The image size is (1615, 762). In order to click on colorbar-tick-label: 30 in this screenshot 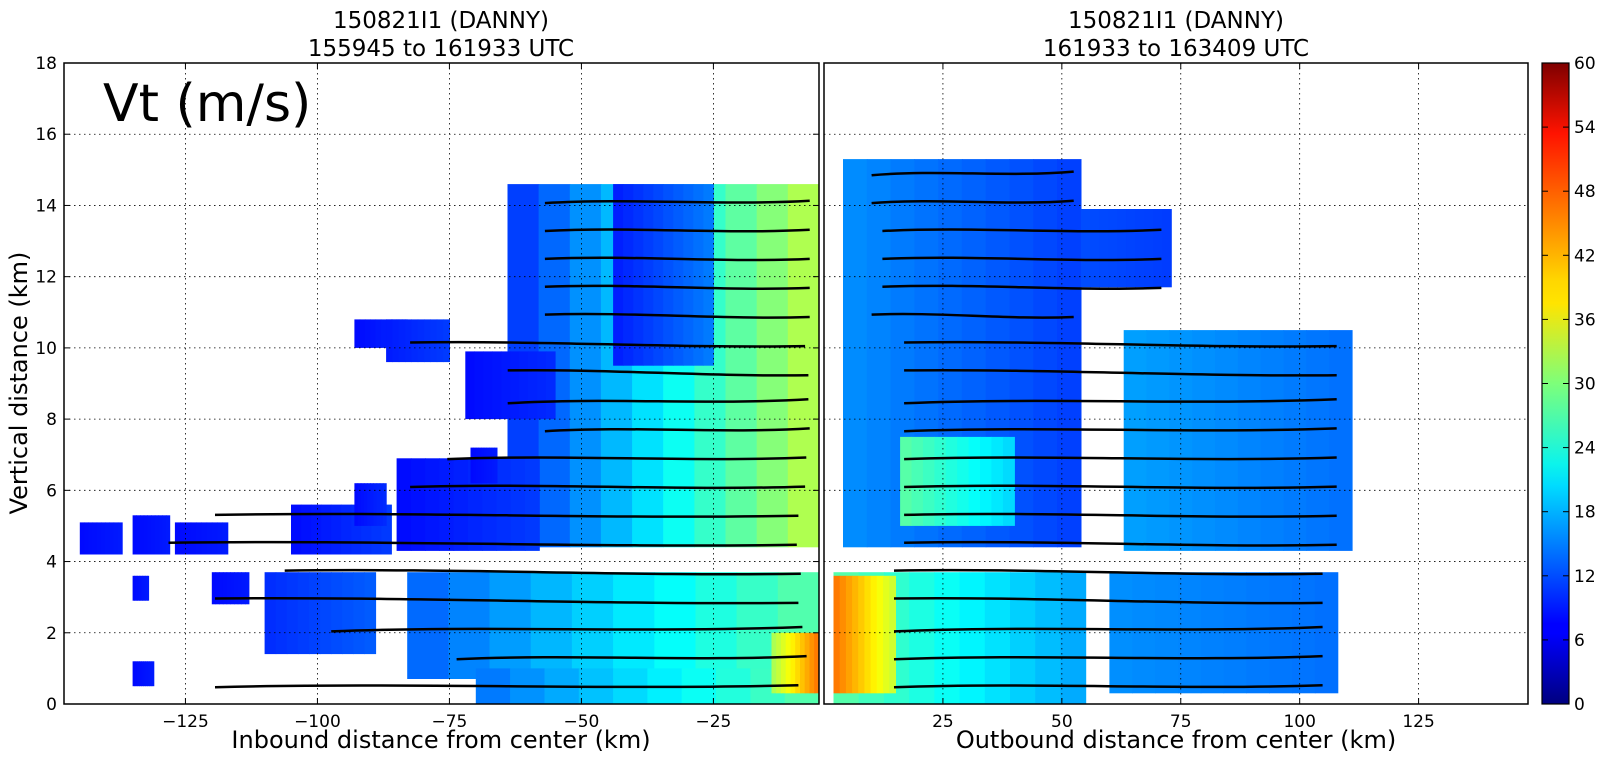, I will do `click(1585, 385)`.